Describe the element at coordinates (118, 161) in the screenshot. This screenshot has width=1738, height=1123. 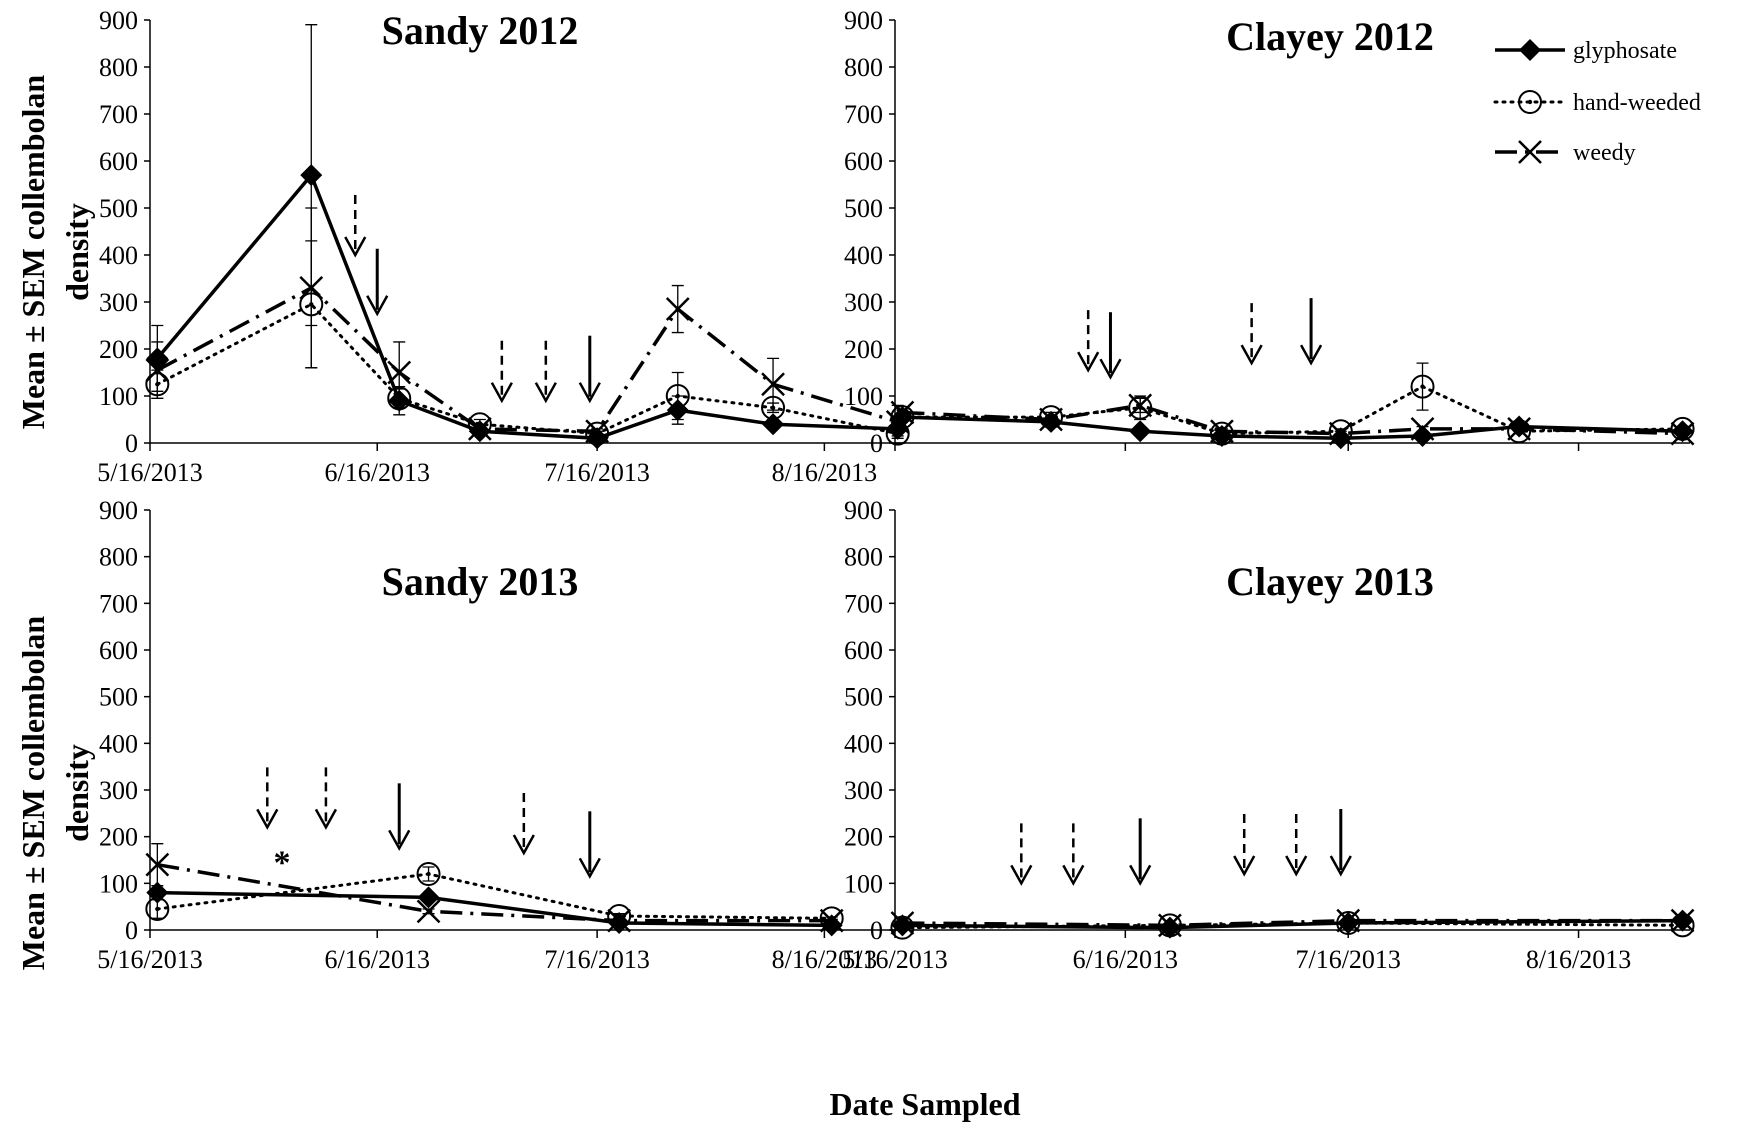
I see `y-tick-label-600: 600` at that location.